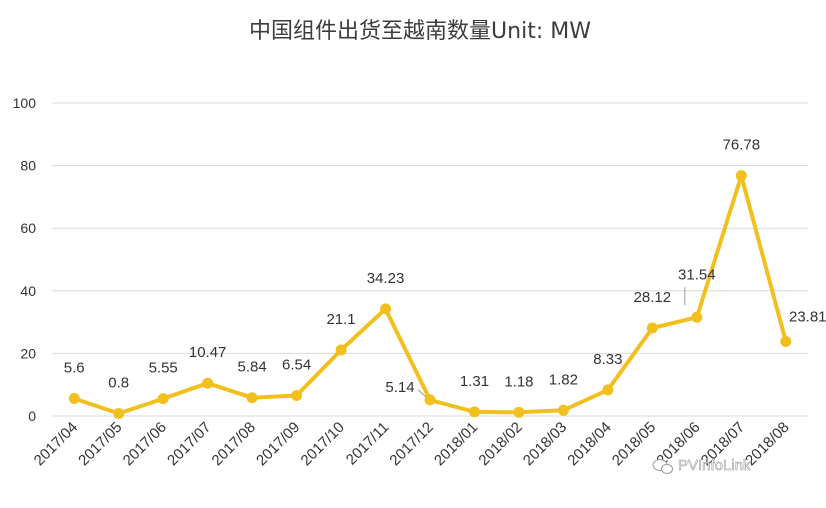  What do you see at coordinates (100, 444) in the screenshot?
I see `x-tick-label: 2017/05` at bounding box center [100, 444].